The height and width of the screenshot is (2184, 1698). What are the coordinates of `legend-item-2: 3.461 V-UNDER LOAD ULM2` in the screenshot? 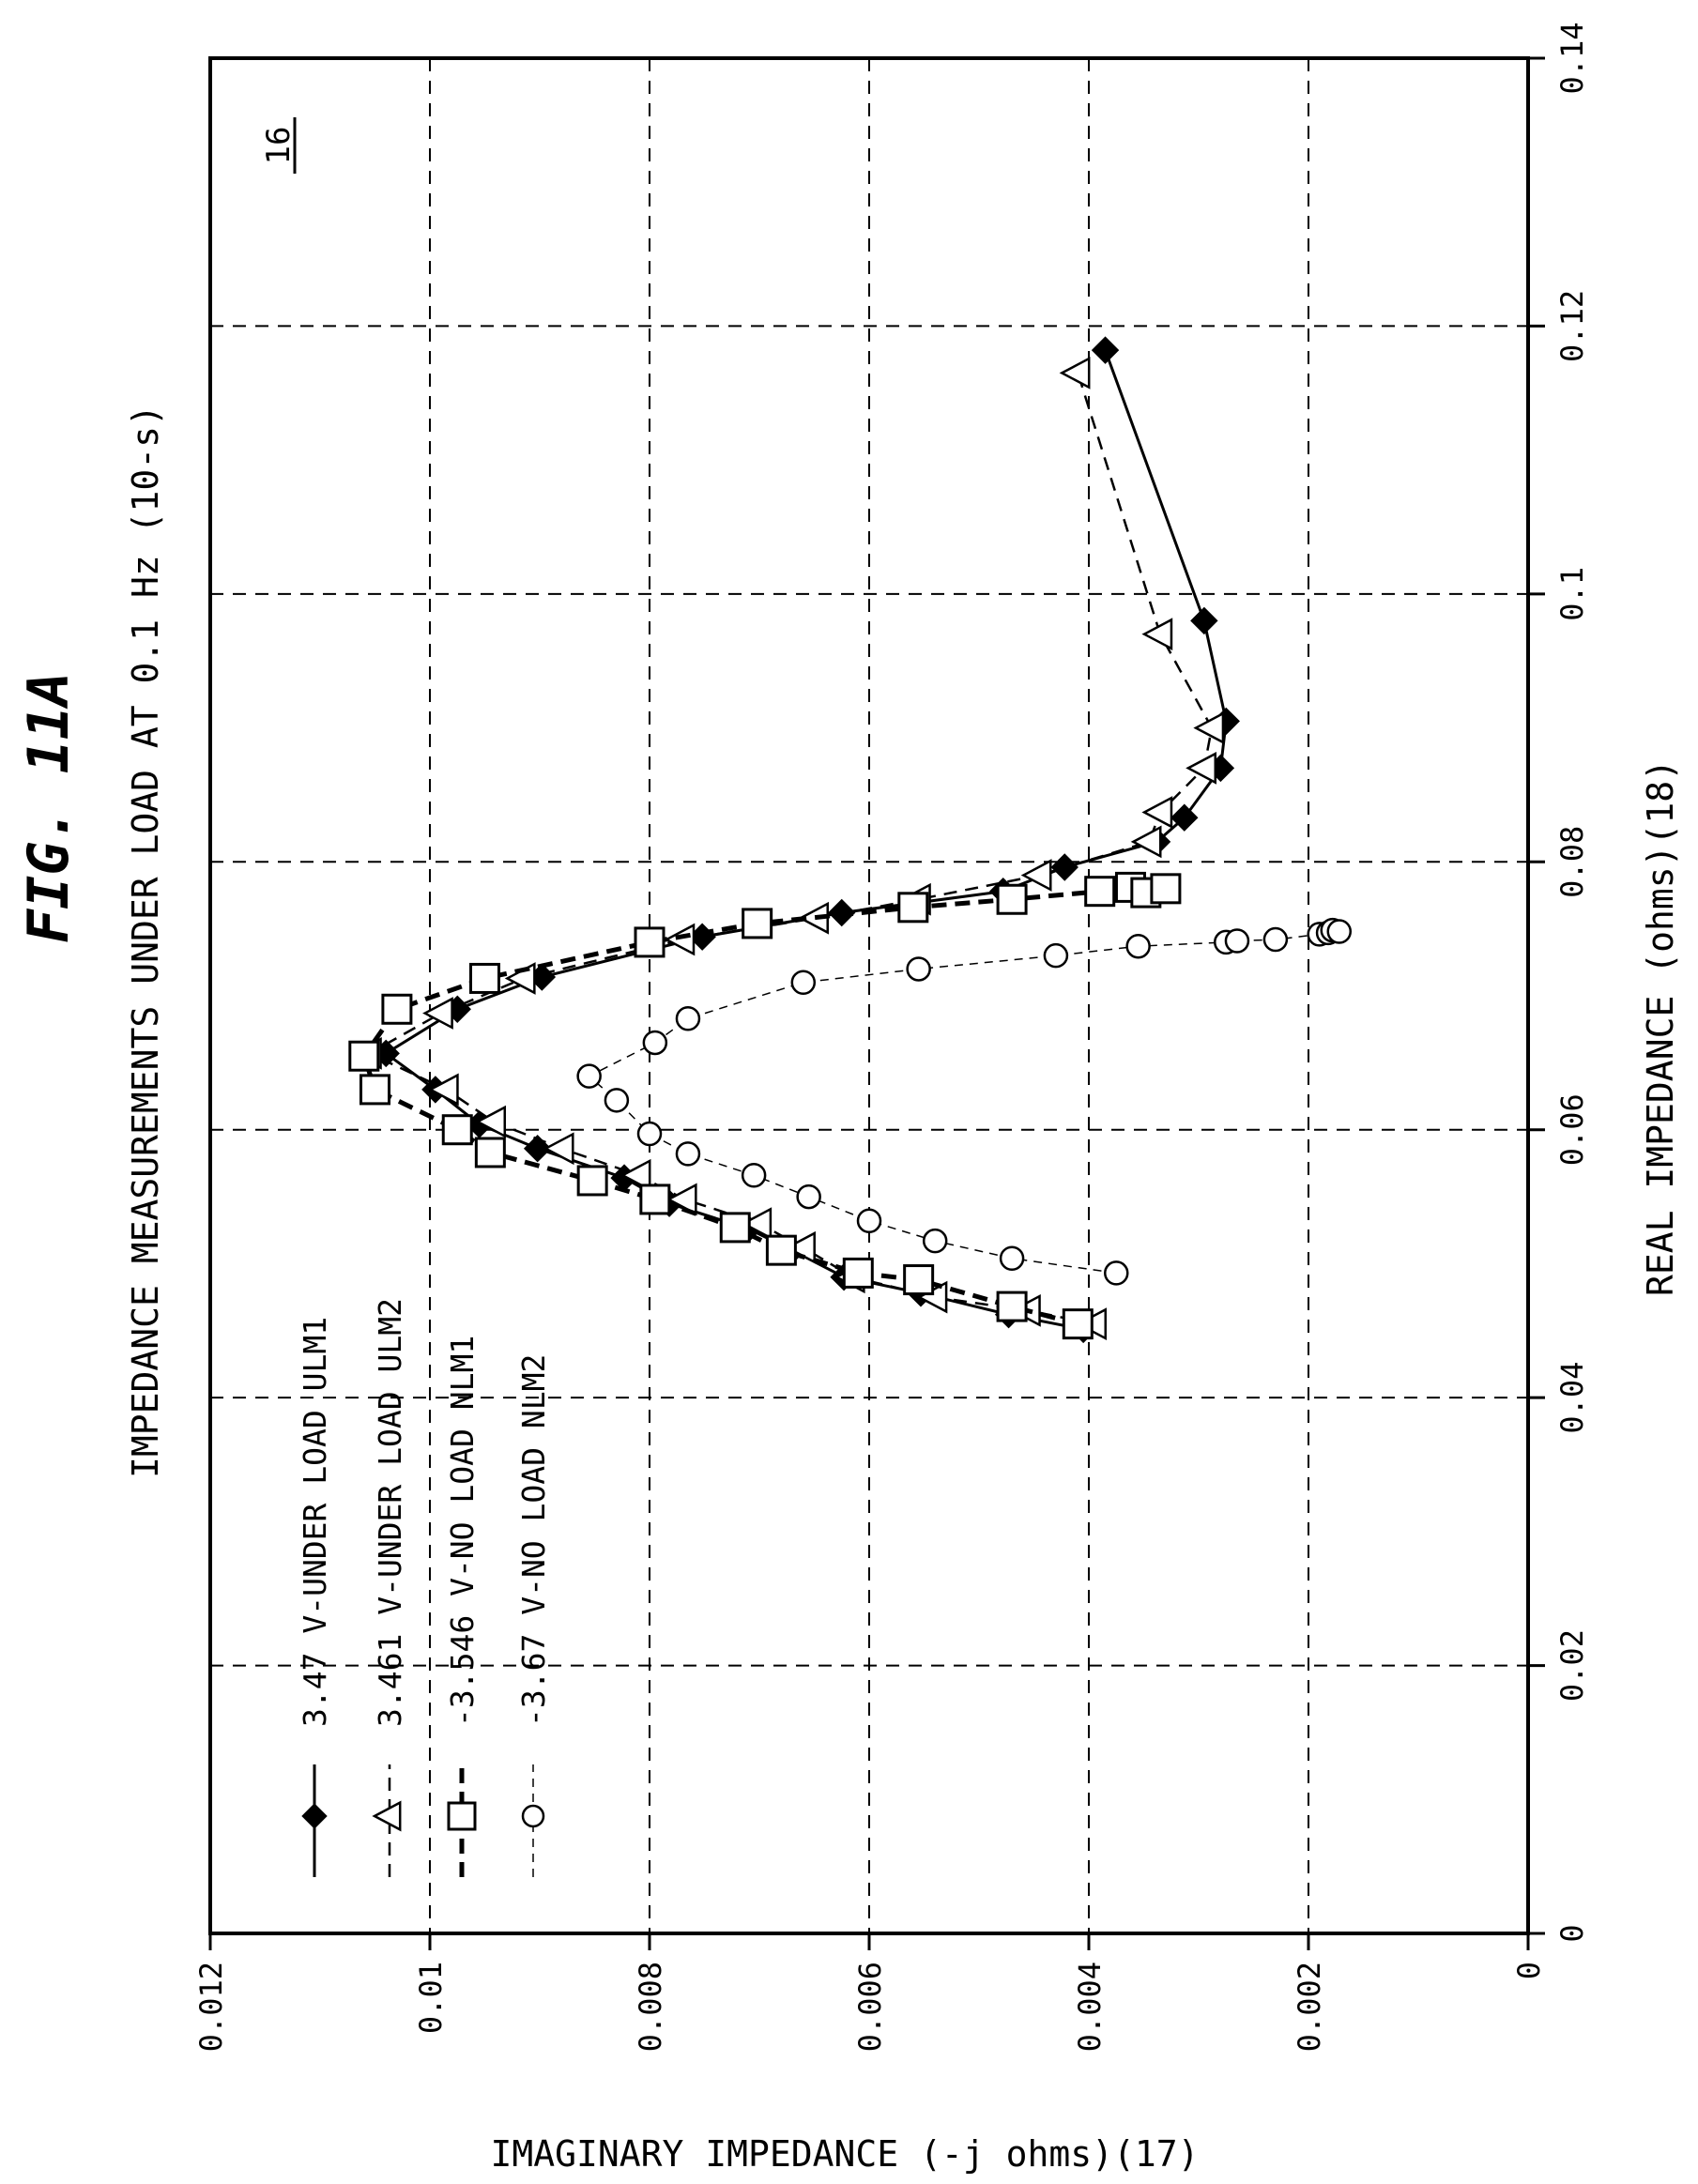 It's located at (390, 1587).